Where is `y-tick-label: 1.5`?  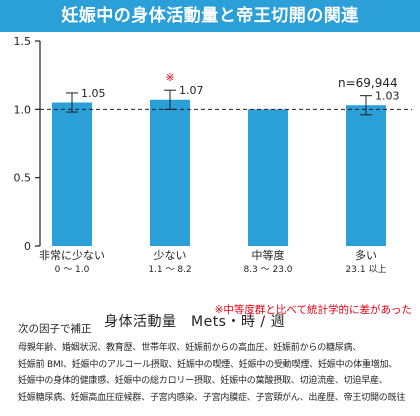 y-tick-label: 1.5 is located at coordinates (23, 41).